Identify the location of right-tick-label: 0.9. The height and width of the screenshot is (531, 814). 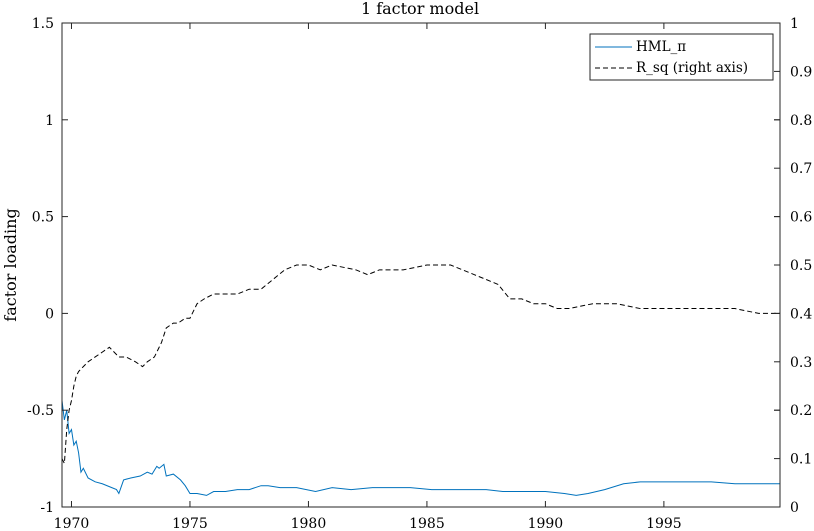
(801, 72).